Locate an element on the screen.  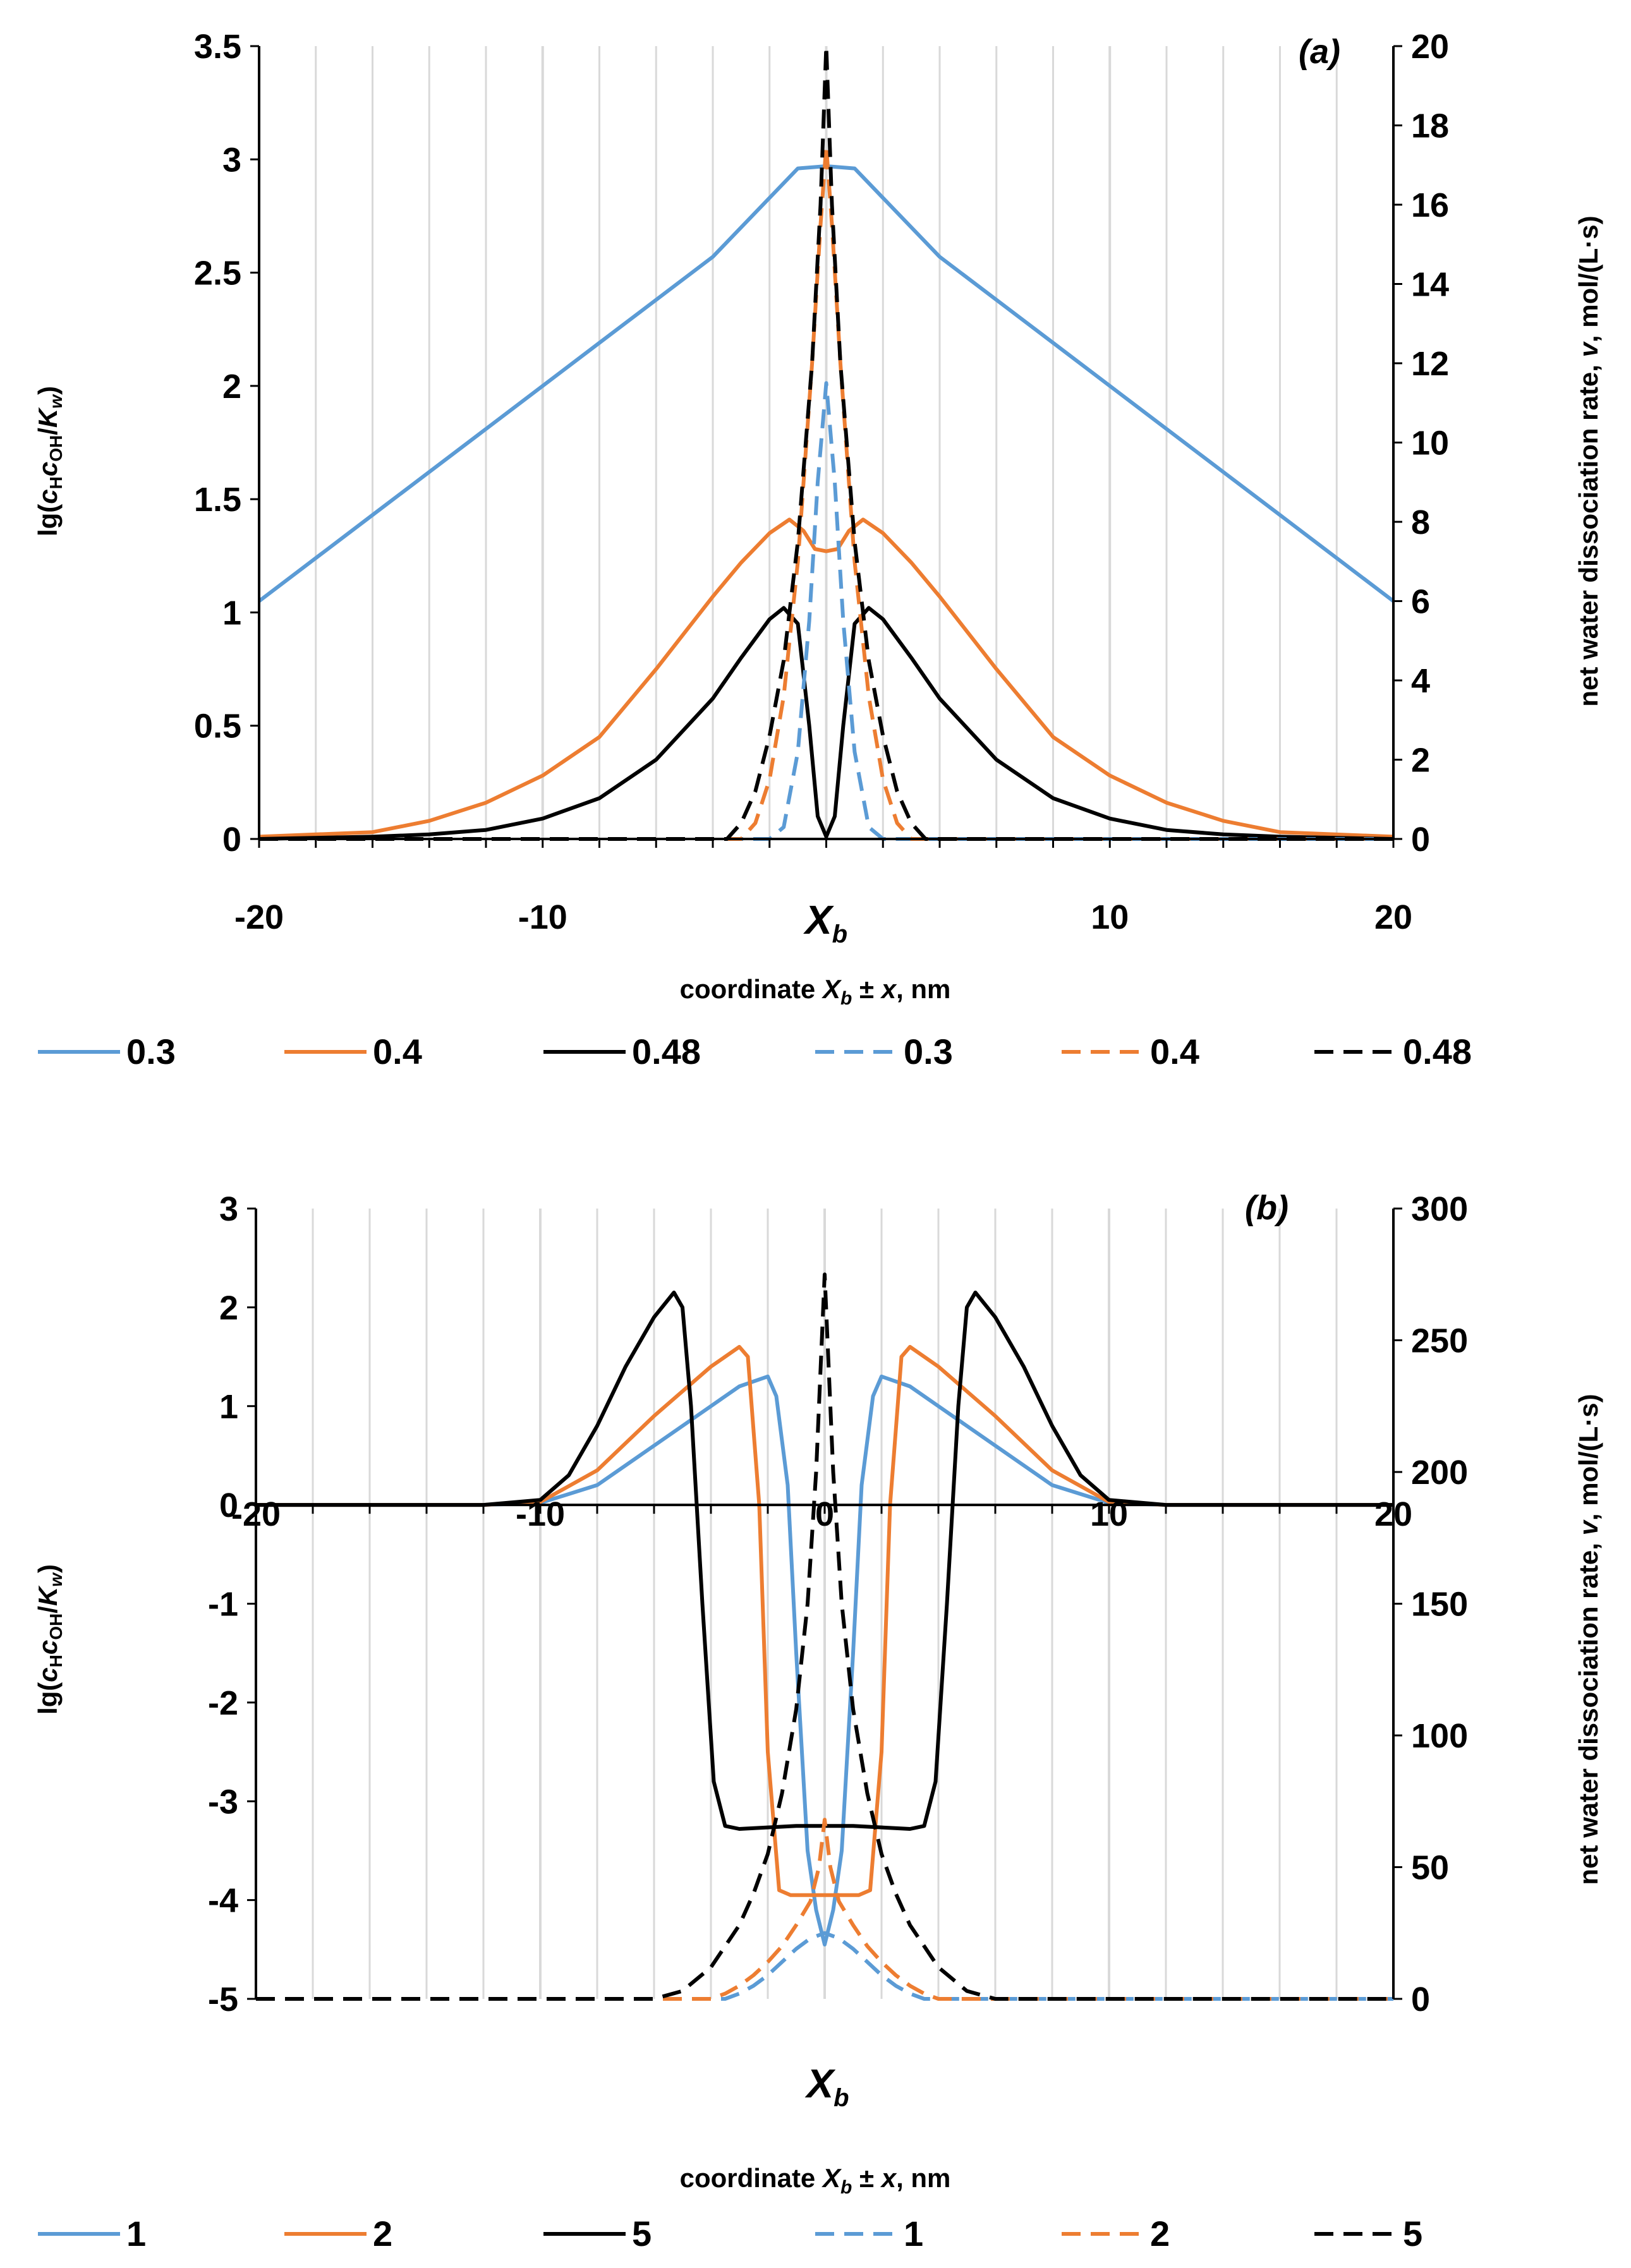
panel-b-xlabel: coordinate Xb ± x, nm is located at coordinates (816, 2180).